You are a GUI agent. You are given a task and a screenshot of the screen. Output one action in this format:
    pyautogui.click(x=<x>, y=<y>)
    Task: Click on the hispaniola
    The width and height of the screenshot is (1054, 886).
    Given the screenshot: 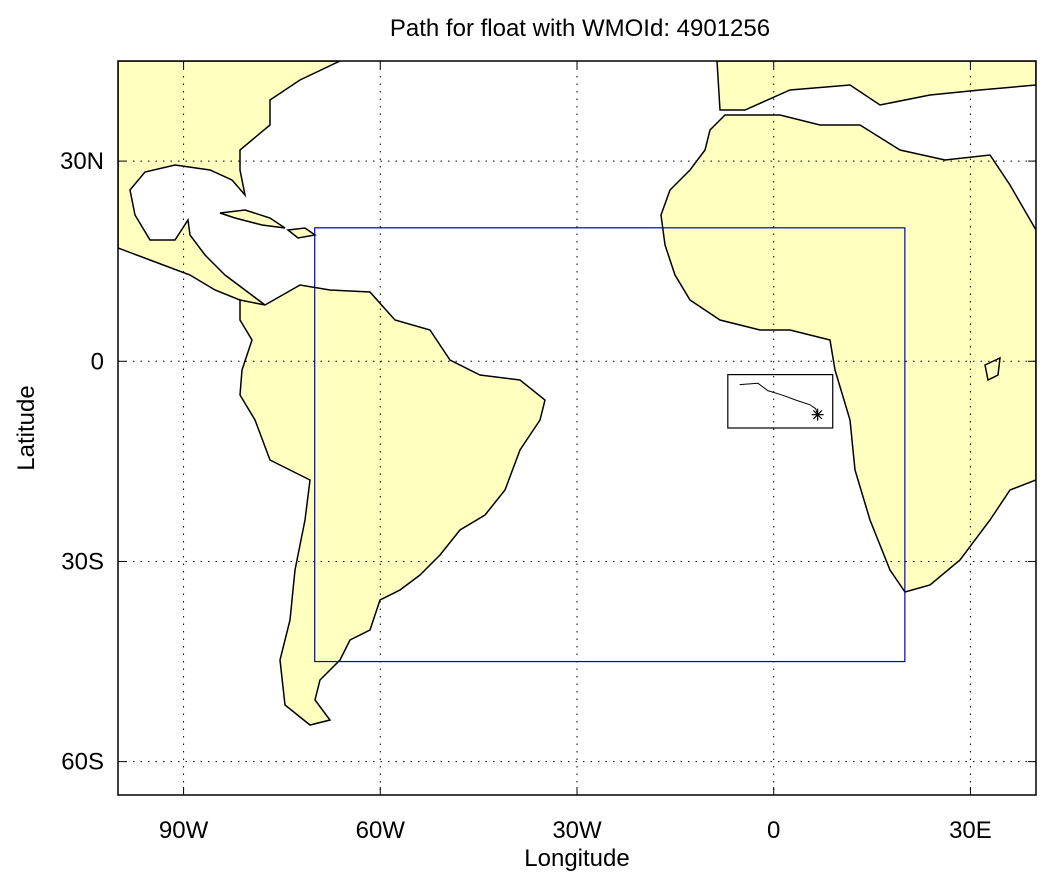 What is the action you would take?
    pyautogui.click(x=301, y=233)
    